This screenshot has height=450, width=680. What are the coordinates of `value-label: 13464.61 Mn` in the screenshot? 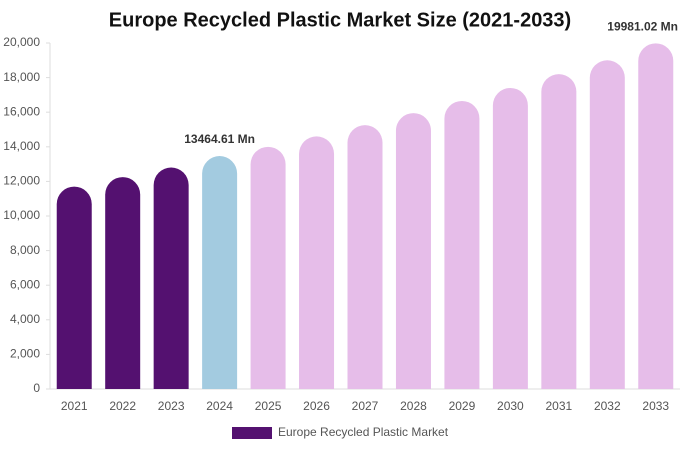 It's located at (219, 139).